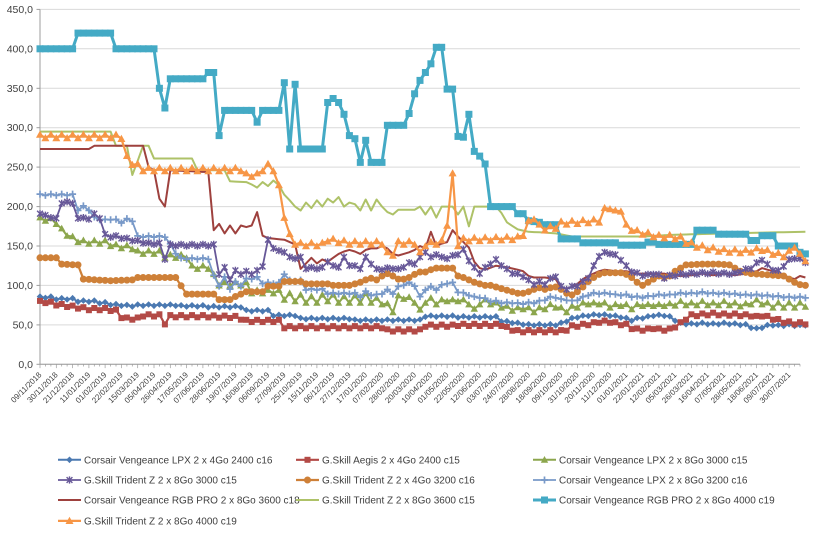 The height and width of the screenshot is (533, 822). What do you see at coordinates (160, 521) in the screenshot?
I see `svg-text:G.Skill Trident Z 2 x 8Go 4000: G.Skill Trident Z 2 x 8Go 4000 c19` at bounding box center [160, 521].